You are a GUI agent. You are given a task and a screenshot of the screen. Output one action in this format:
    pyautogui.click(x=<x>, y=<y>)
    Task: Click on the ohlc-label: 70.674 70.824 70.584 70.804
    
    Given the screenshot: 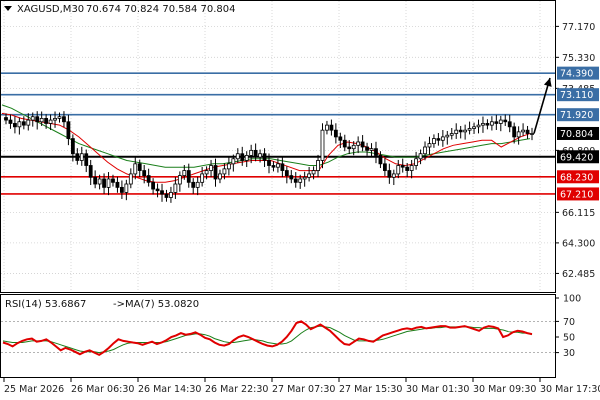 What is the action you would take?
    pyautogui.click(x=161, y=9)
    